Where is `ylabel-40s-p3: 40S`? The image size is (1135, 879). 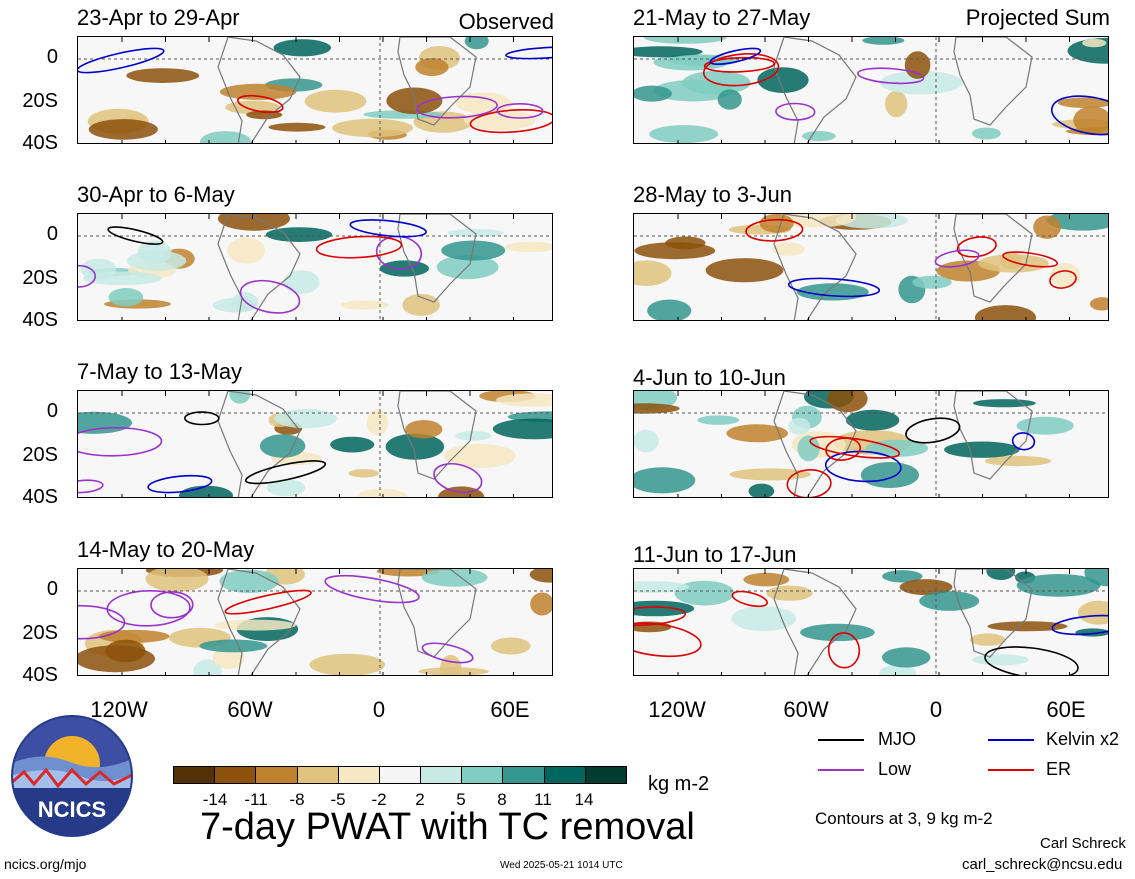
ylabel-40s-p3: 40S is located at coordinates (40, 497).